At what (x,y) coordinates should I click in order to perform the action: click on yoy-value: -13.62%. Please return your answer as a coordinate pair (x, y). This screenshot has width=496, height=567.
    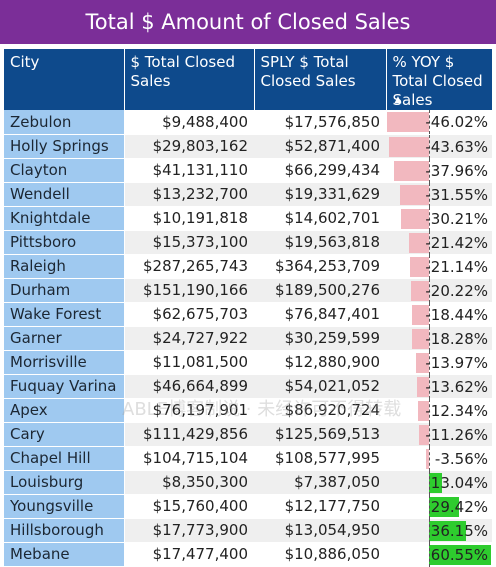
    Looking at the image, I should click on (456, 386).